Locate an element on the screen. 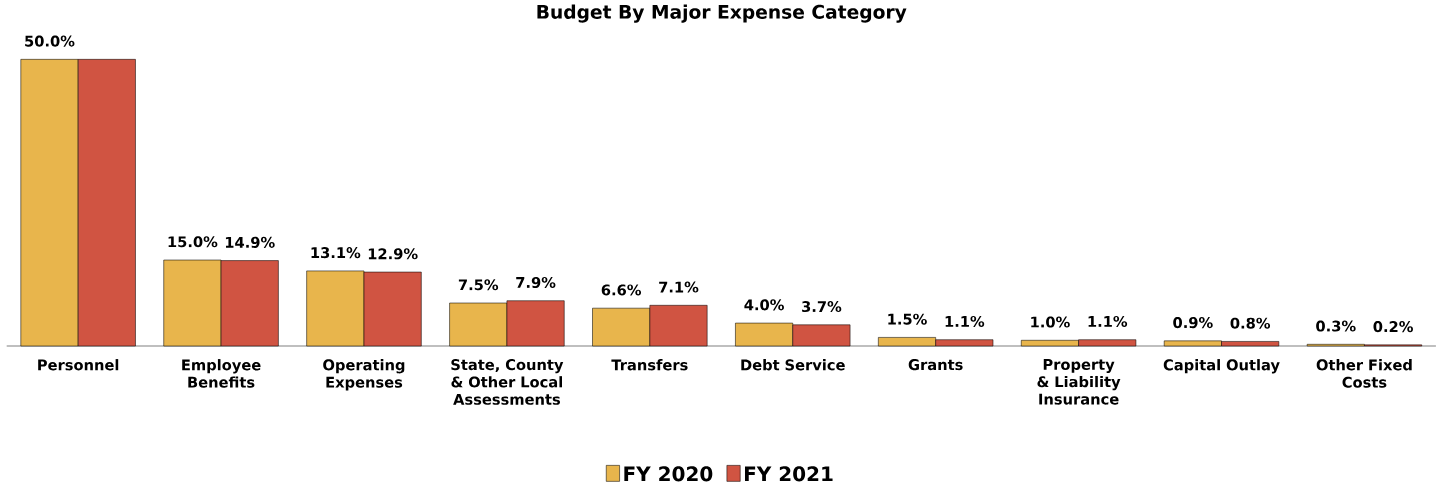  x-tick-label: Property & Liability Insurance is located at coordinates (1079, 381).